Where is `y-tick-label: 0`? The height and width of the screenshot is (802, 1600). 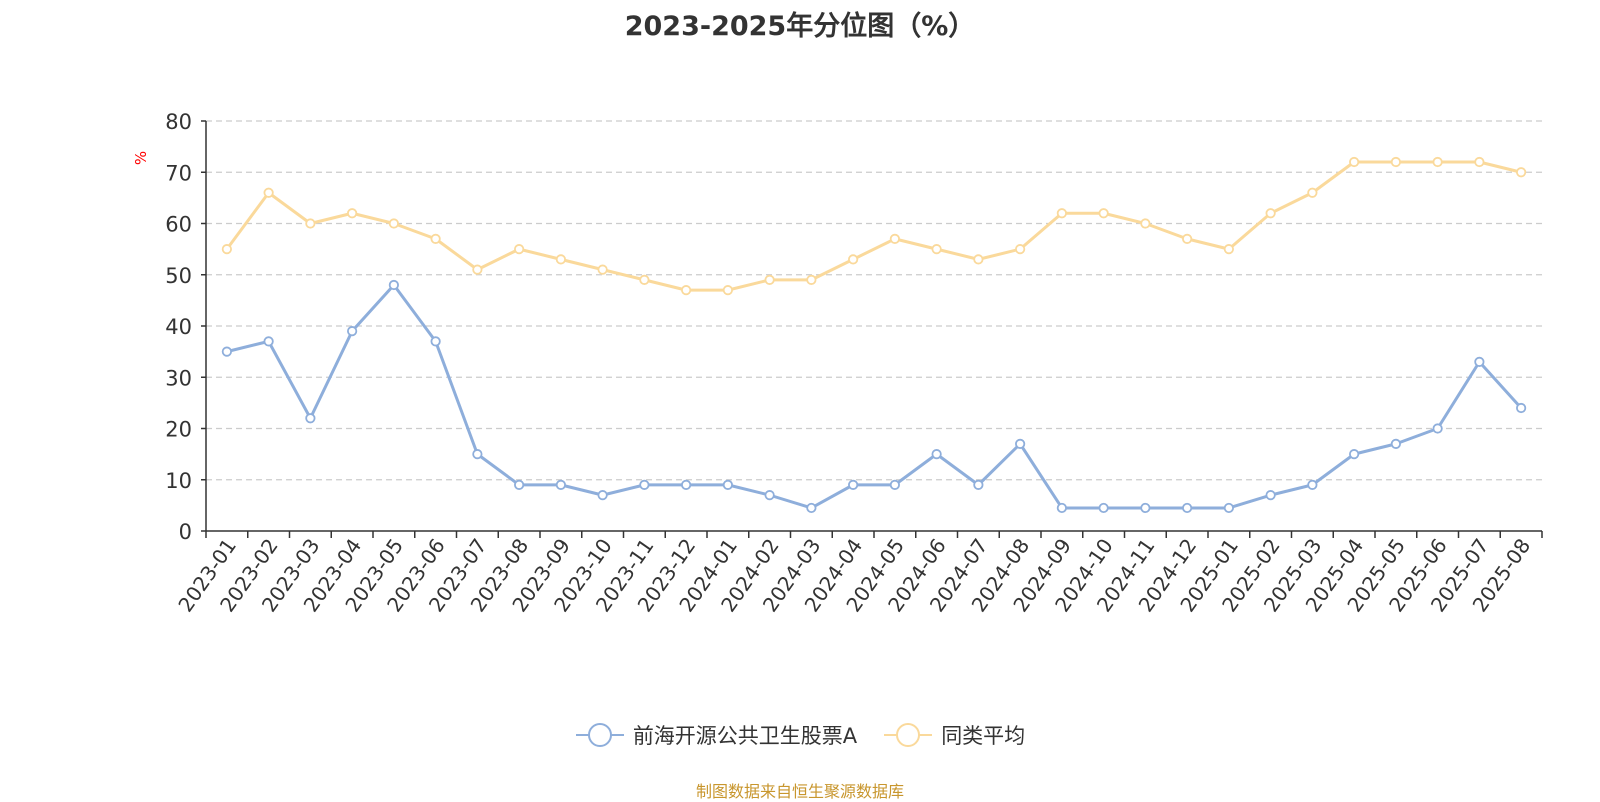
y-tick-label: 0 is located at coordinates (185, 532).